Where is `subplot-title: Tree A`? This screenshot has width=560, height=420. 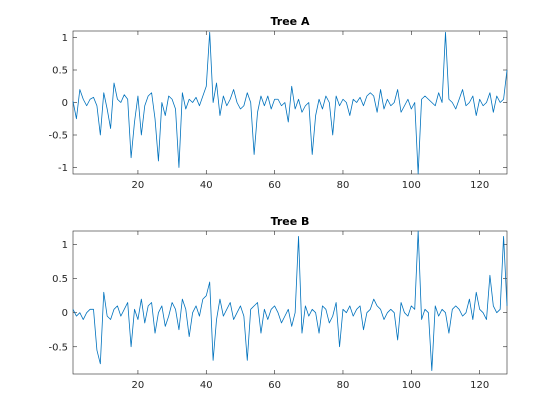 subplot-title: Tree A is located at coordinates (290, 21).